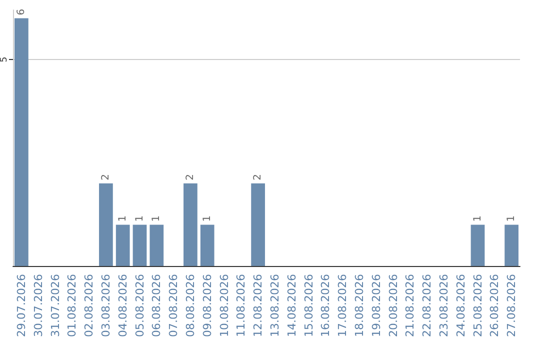  What do you see at coordinates (359, 306) in the screenshot?
I see `x-tick-label: 18.08.2026` at bounding box center [359, 306].